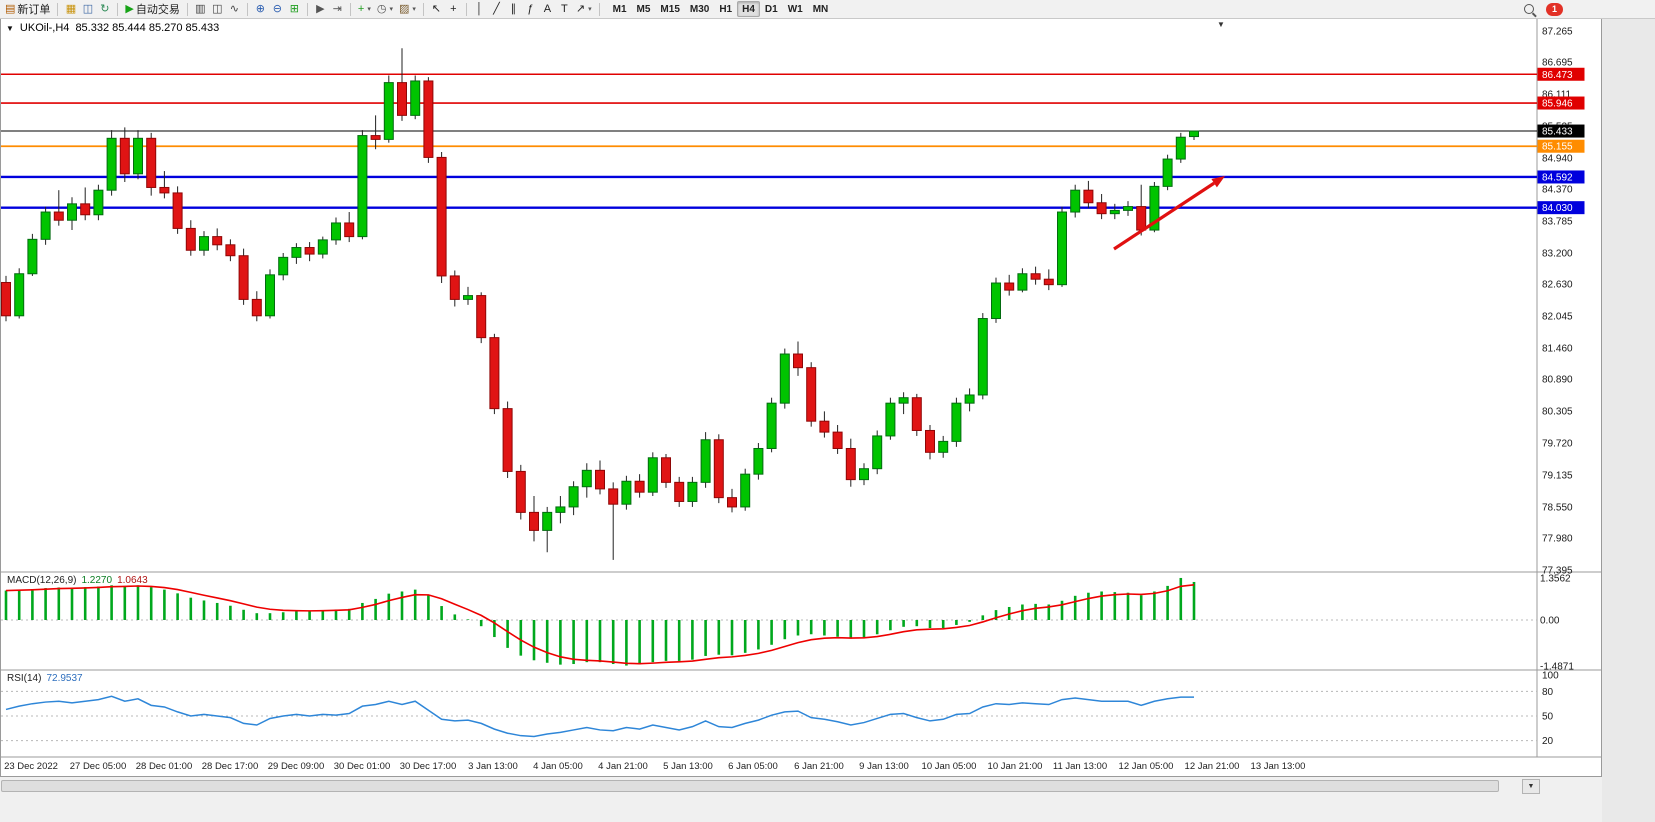  What do you see at coordinates (1557, 132) in the screenshot?
I see `price-level-badge-label: 85.433` at bounding box center [1557, 132].